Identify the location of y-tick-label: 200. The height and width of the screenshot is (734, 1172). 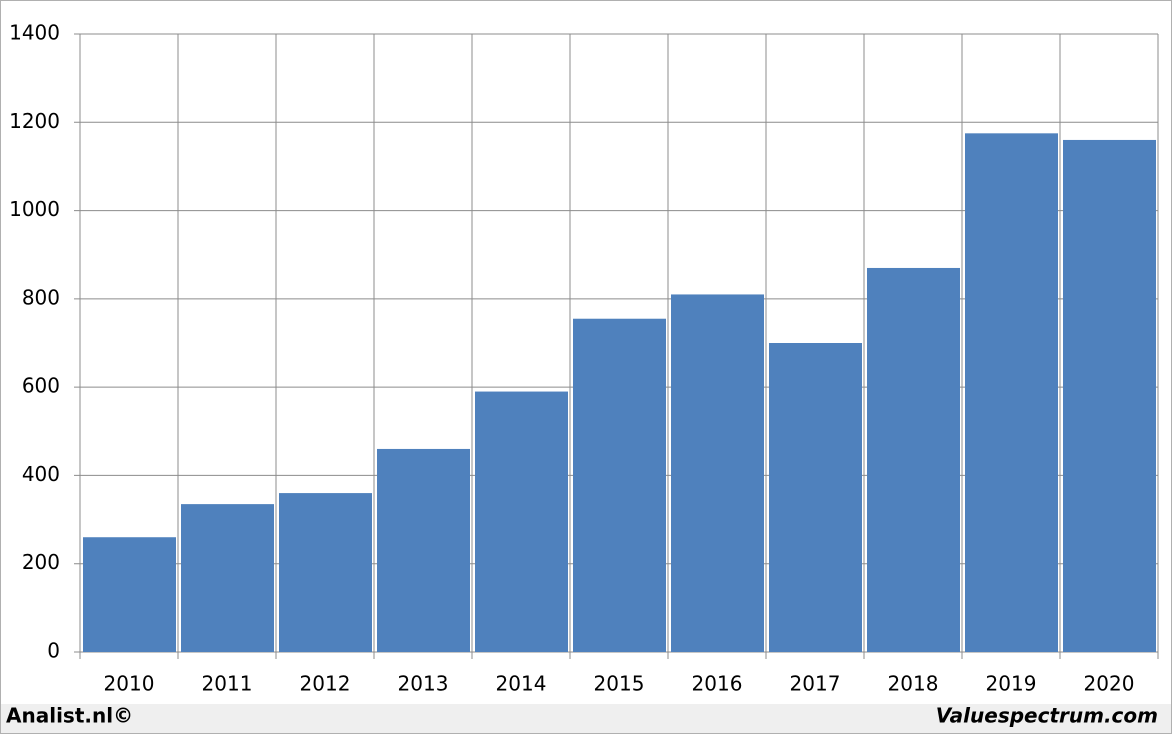
(41, 562).